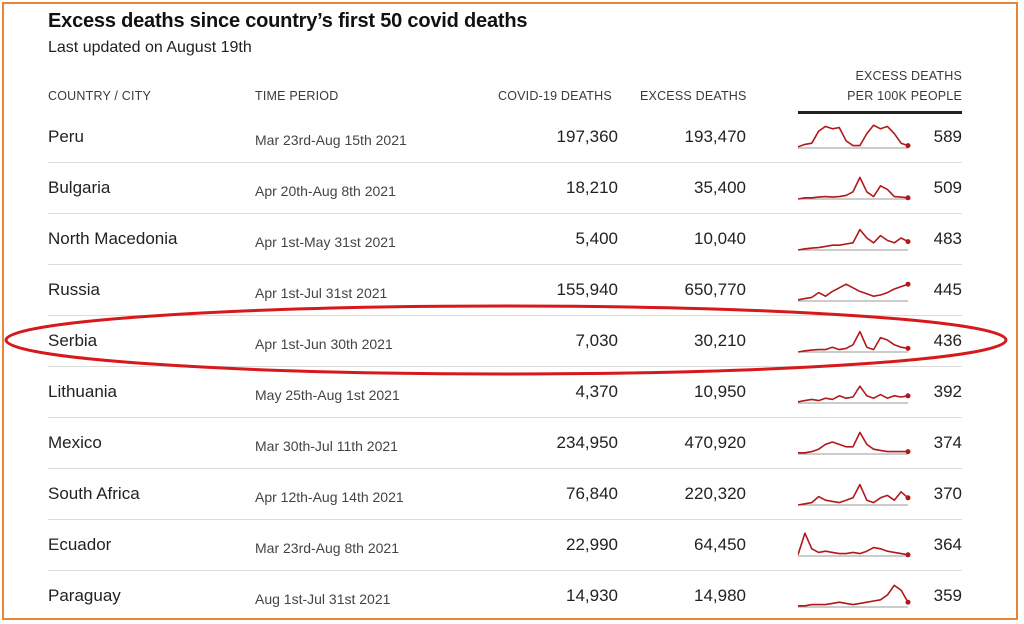 The width and height of the screenshot is (1024, 624). What do you see at coordinates (75, 442) in the screenshot?
I see `country-name: Mexico` at bounding box center [75, 442].